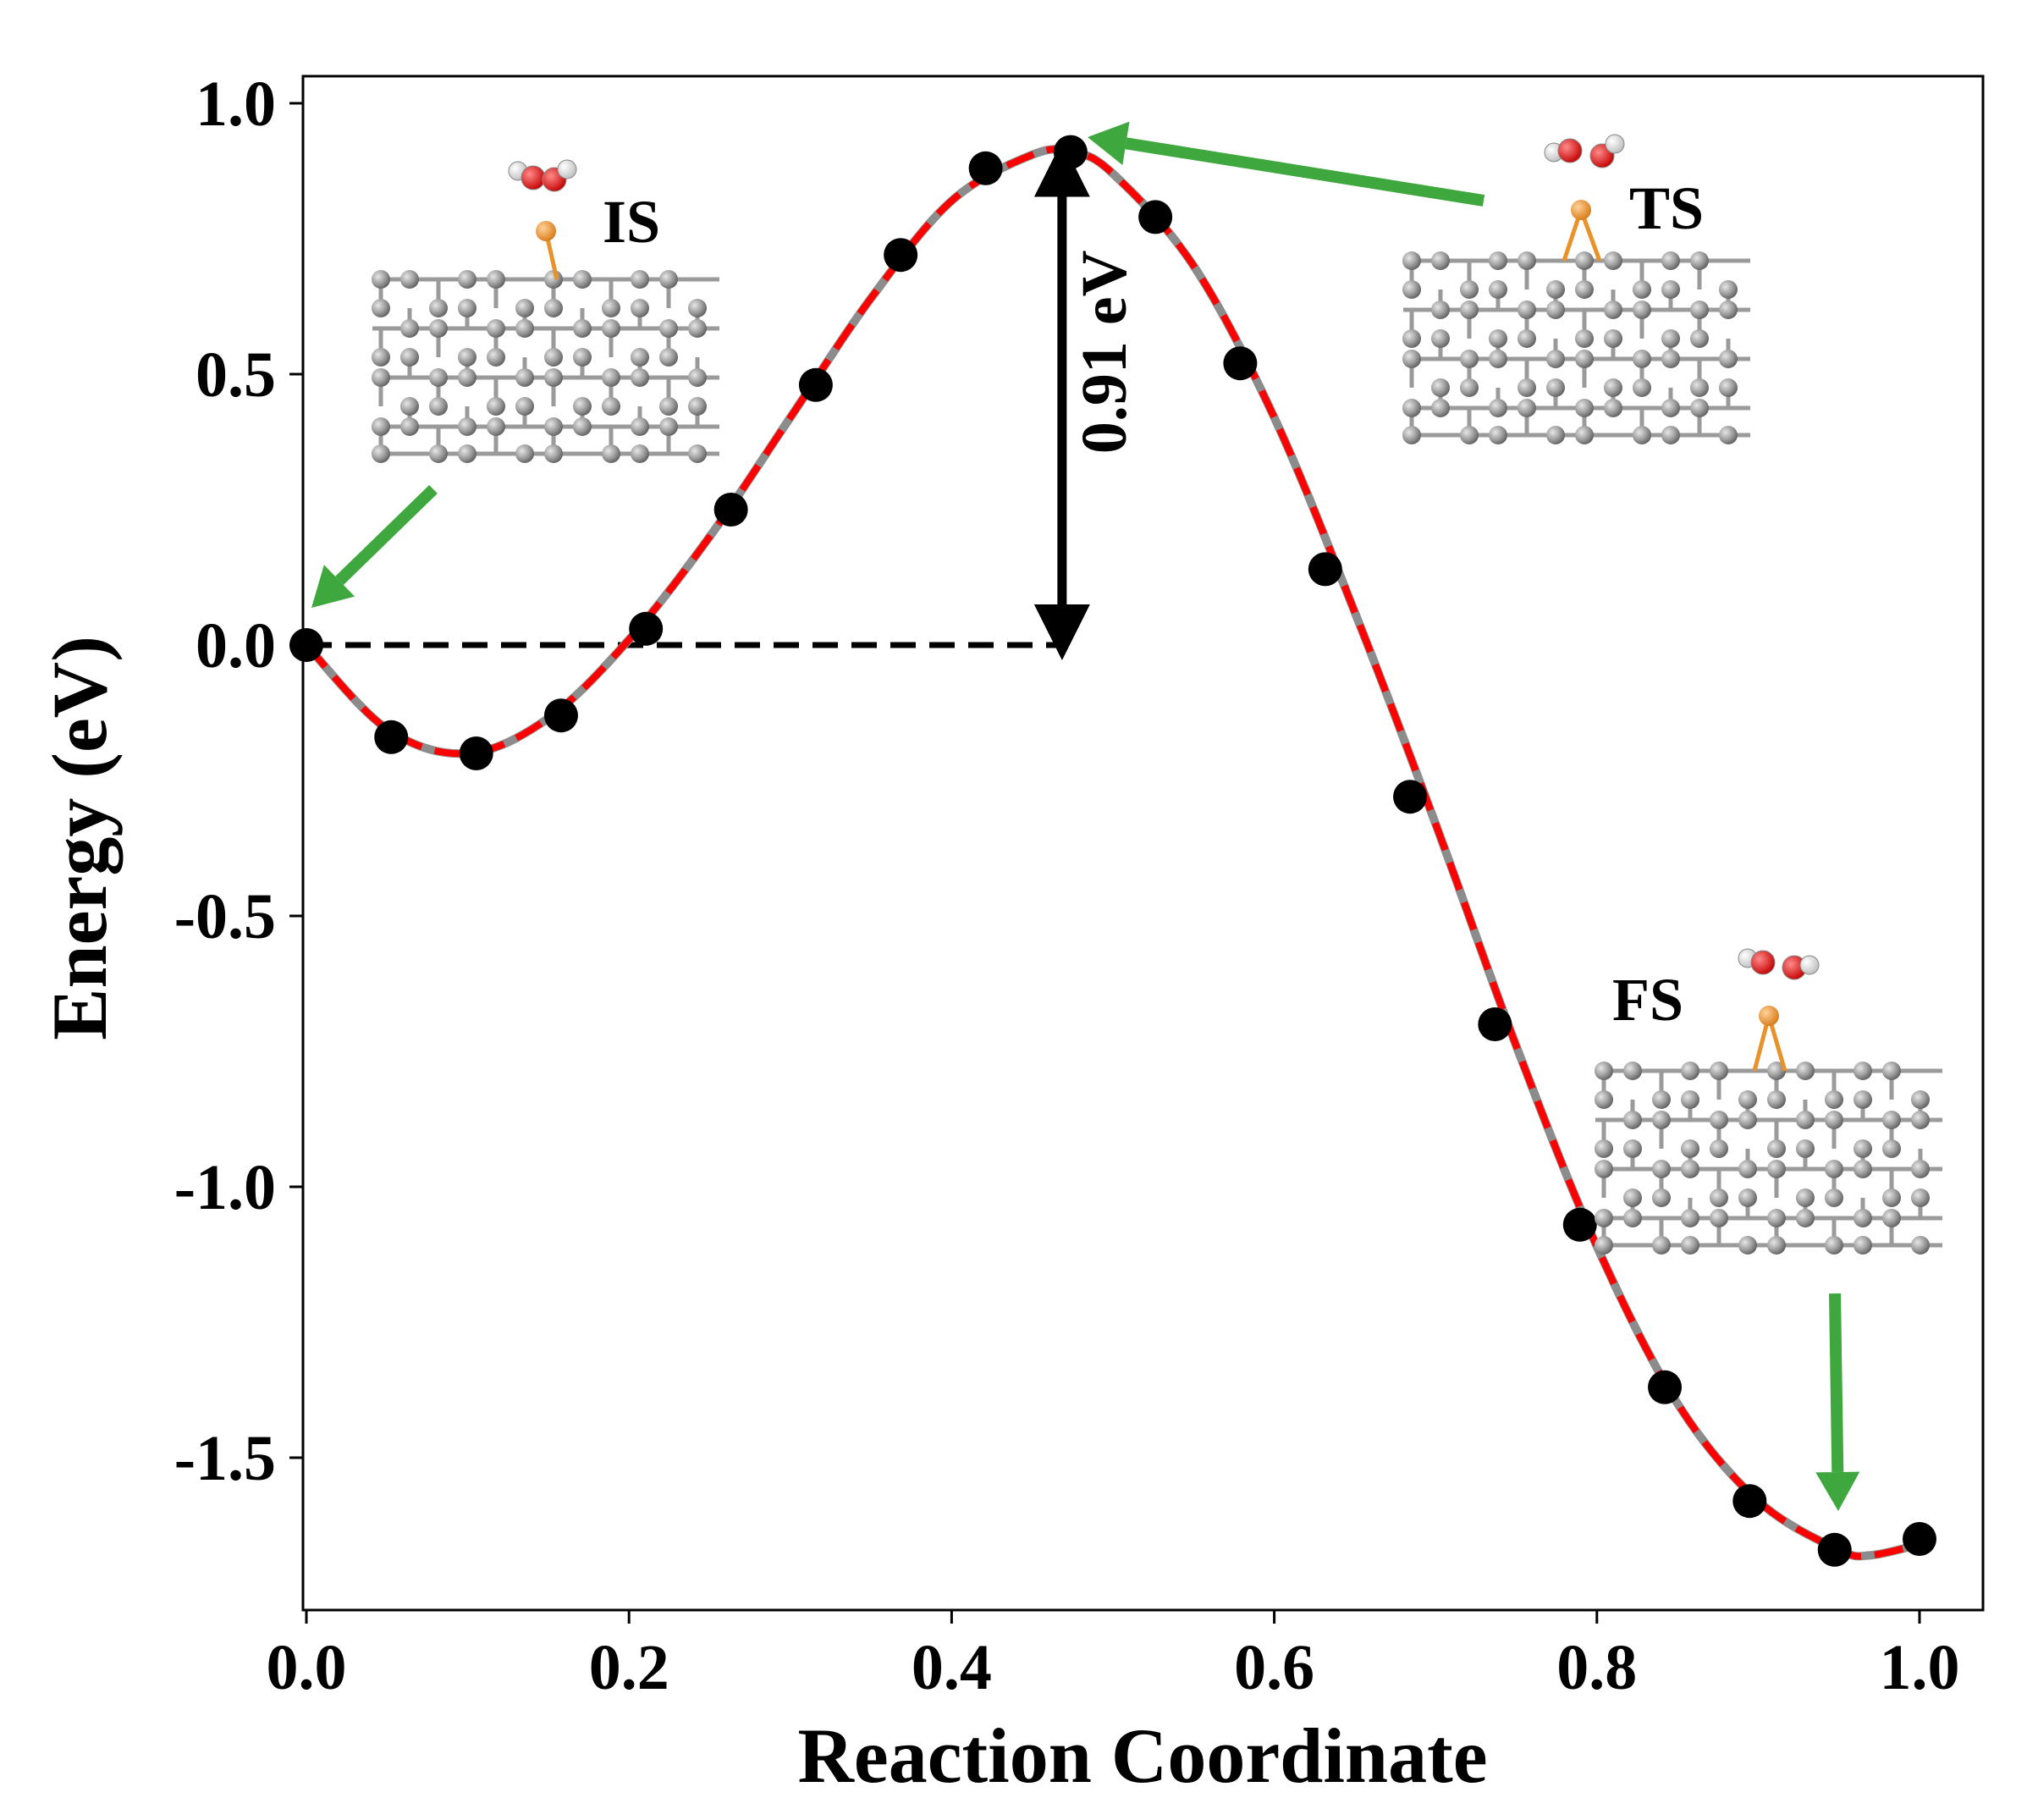 Image resolution: width=2027 pixels, height=1820 pixels. I want to click on y-axis-title: Energy (eV), so click(79, 838).